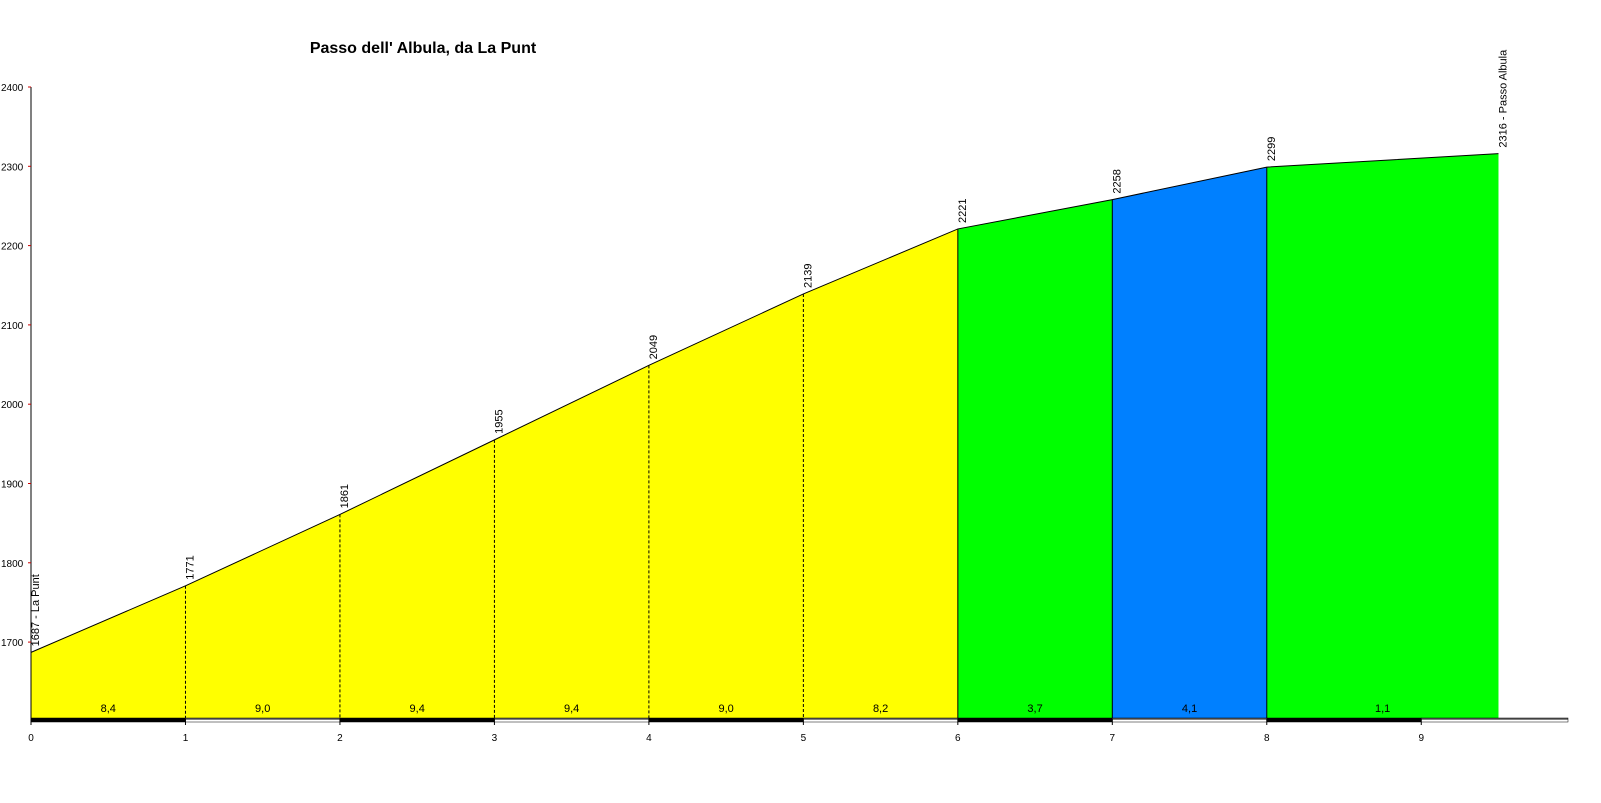  What do you see at coordinates (804, 738) in the screenshot?
I see `x-tick-label: 5` at bounding box center [804, 738].